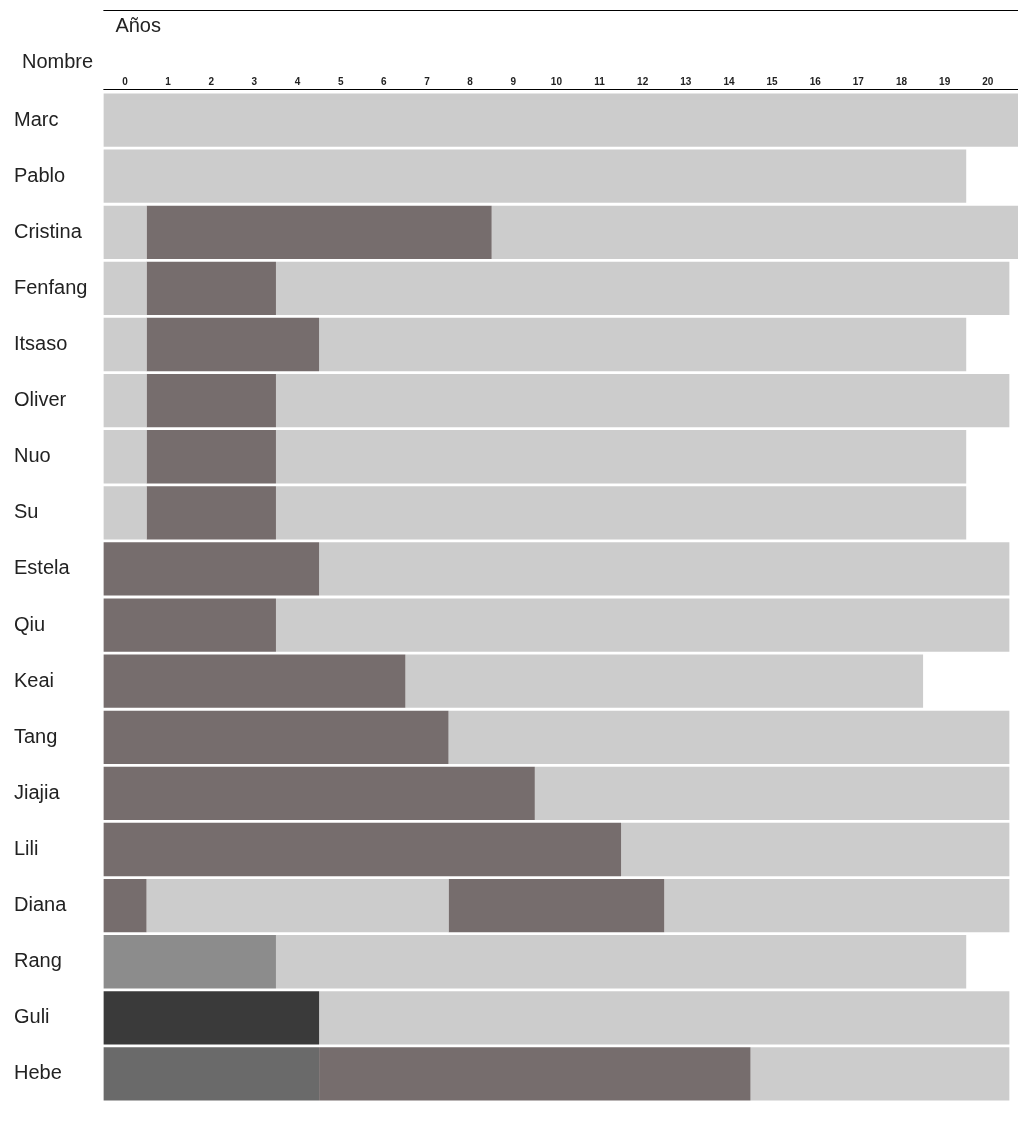 The height and width of the screenshot is (1122, 1018). Describe the element at coordinates (34, 679) in the screenshot. I see `y-tick-label: Keai` at that location.